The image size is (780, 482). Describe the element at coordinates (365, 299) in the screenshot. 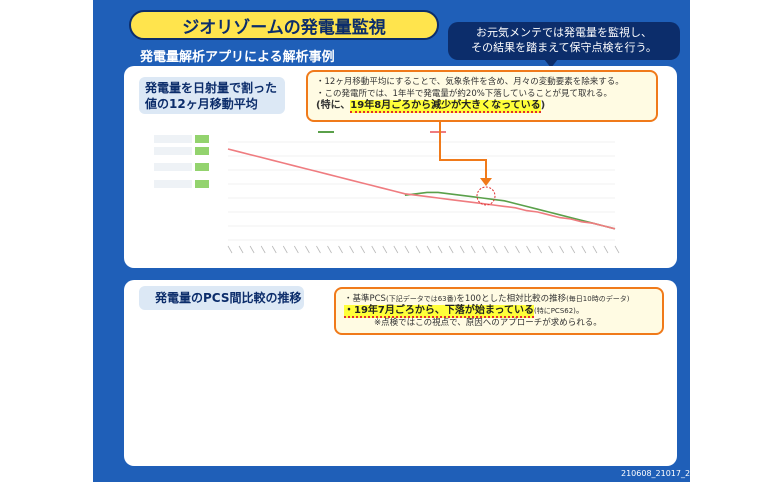

I see `panel2-note-text-1: ・基準PCS` at that location.